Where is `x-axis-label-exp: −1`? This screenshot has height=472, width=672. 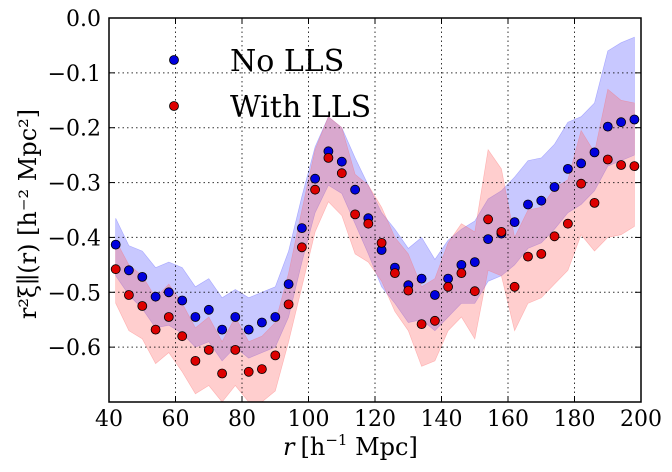
x-axis-label-exp: −1 is located at coordinates (336, 440).